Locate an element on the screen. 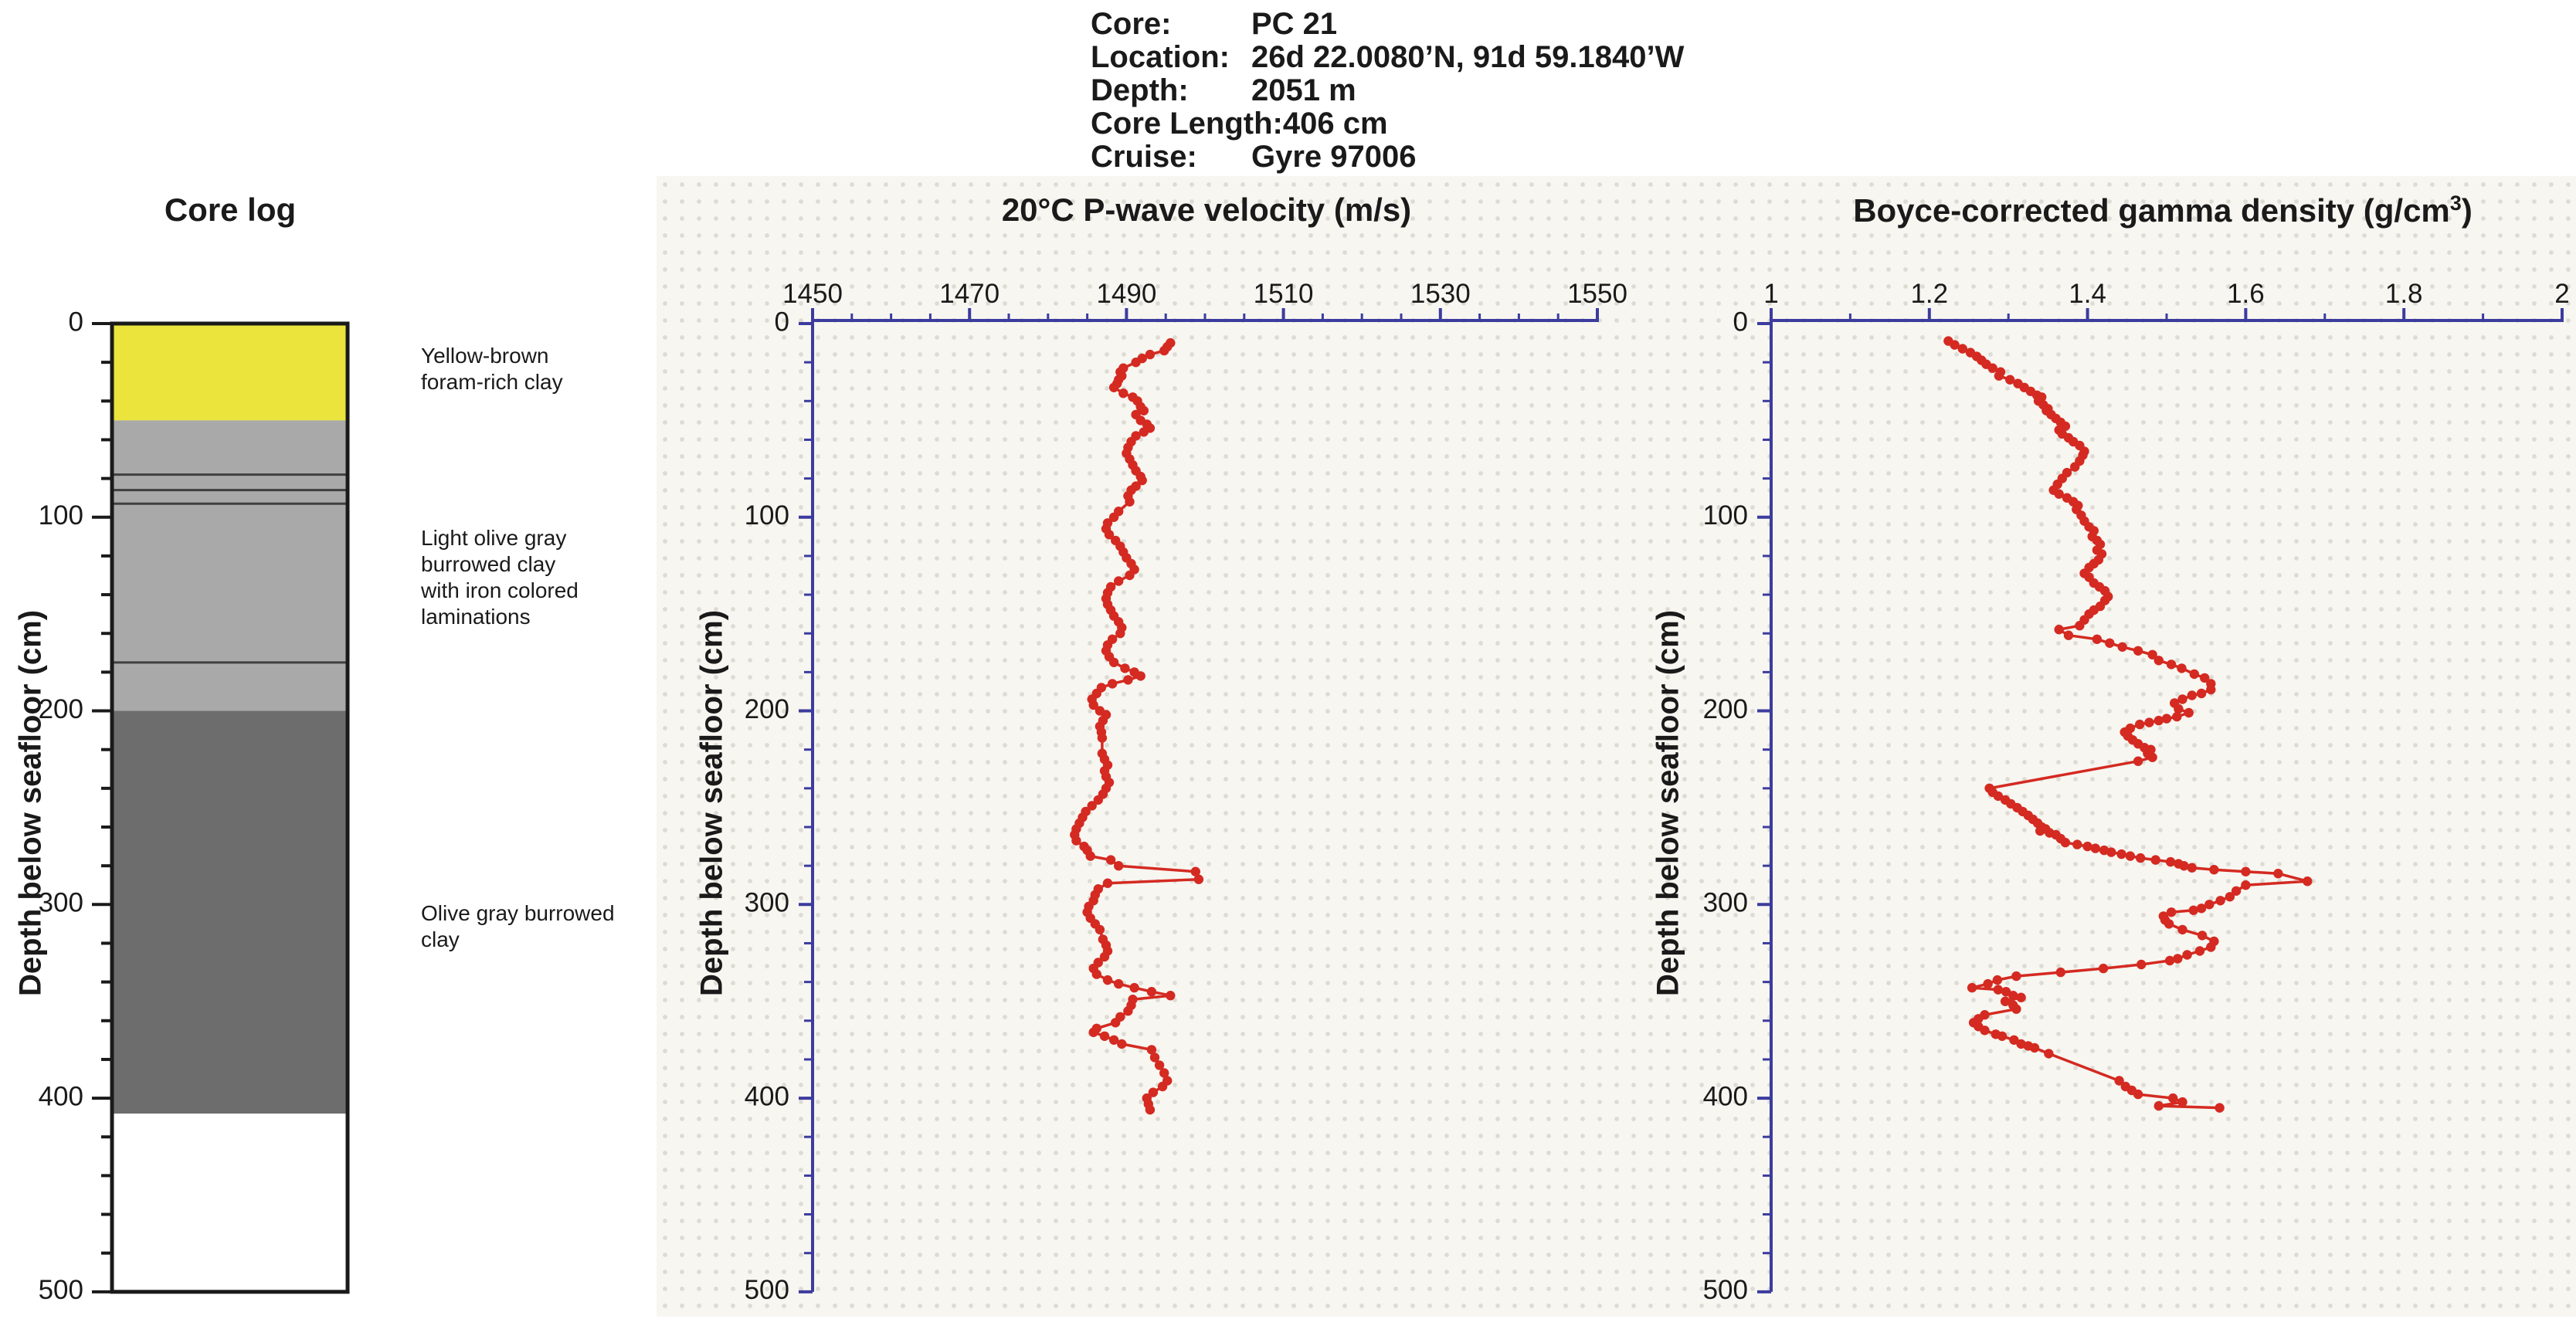  core-outline is located at coordinates (230, 807).